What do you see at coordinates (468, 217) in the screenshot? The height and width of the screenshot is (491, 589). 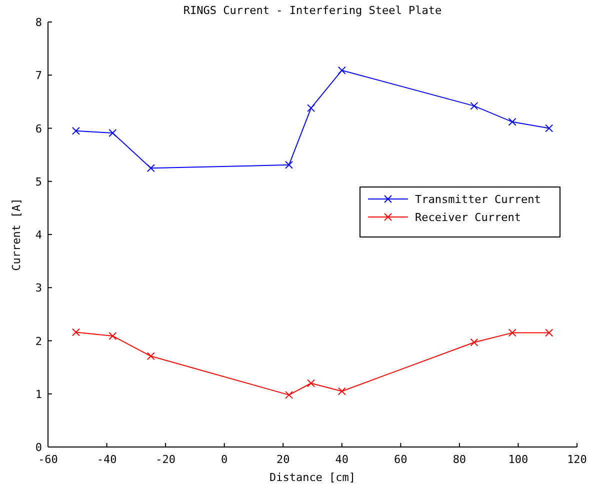 I see `legend-label: Receiver Current` at bounding box center [468, 217].